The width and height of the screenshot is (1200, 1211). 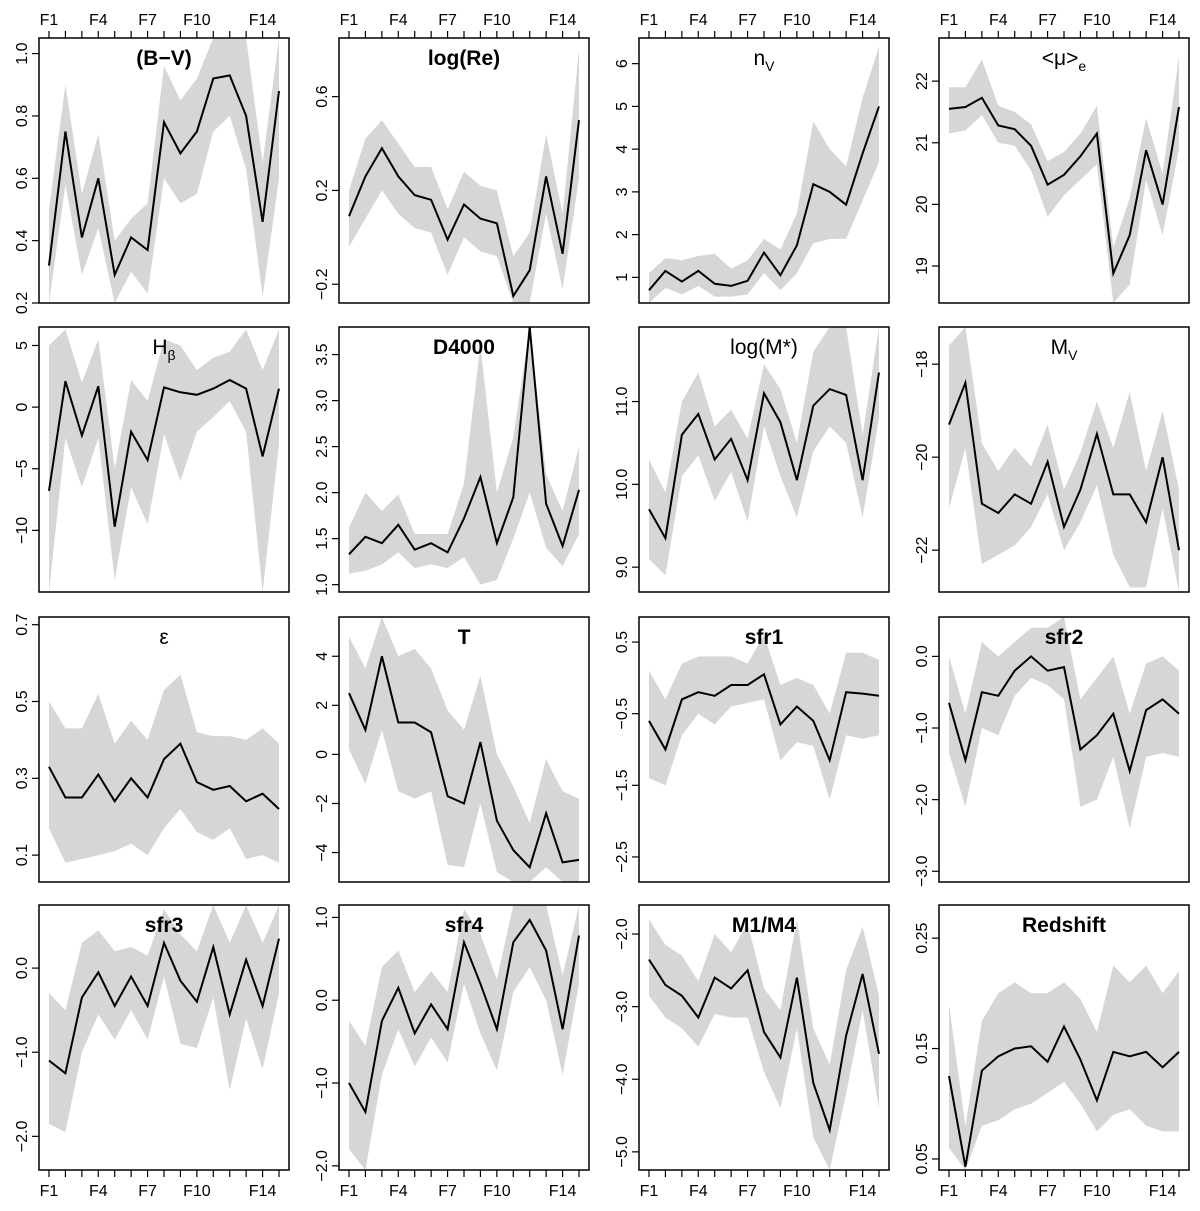 What do you see at coordinates (922, 364) in the screenshot?
I see `y-tick-label-mv: −18` at bounding box center [922, 364].